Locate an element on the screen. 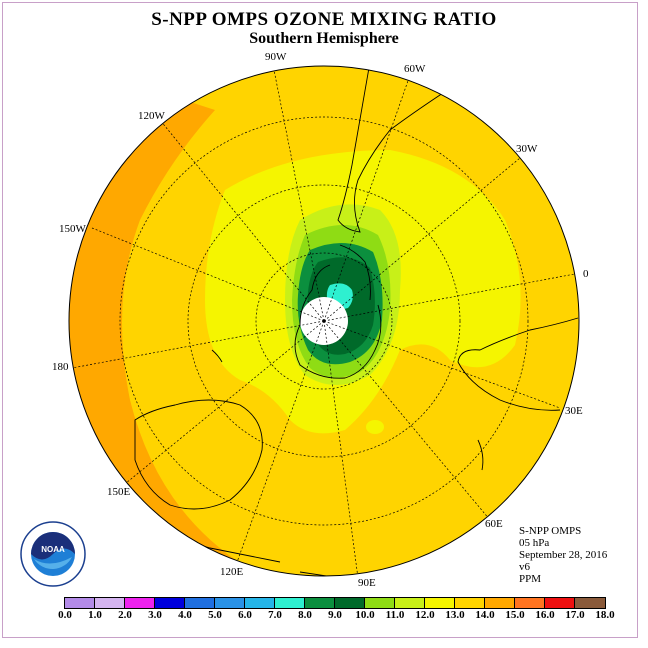 This screenshot has width=648, height=648. color-scale-bar is located at coordinates (335, 603).